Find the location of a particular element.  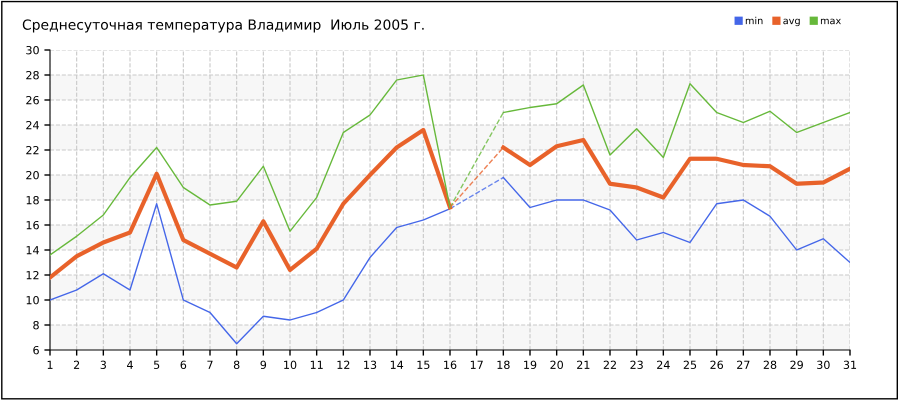

x-tick-label: 18 is located at coordinates (503, 365).